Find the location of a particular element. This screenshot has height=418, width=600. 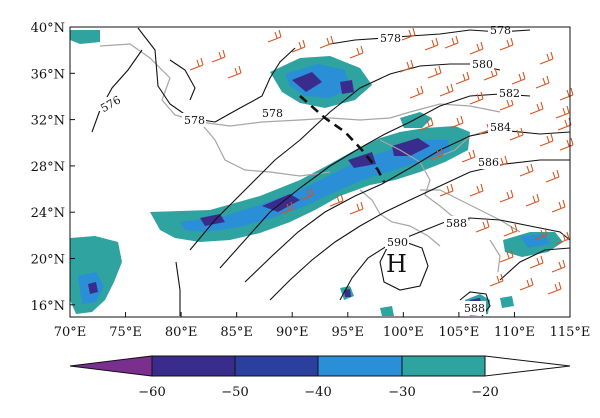

contour-label: 590 is located at coordinates (397, 242).